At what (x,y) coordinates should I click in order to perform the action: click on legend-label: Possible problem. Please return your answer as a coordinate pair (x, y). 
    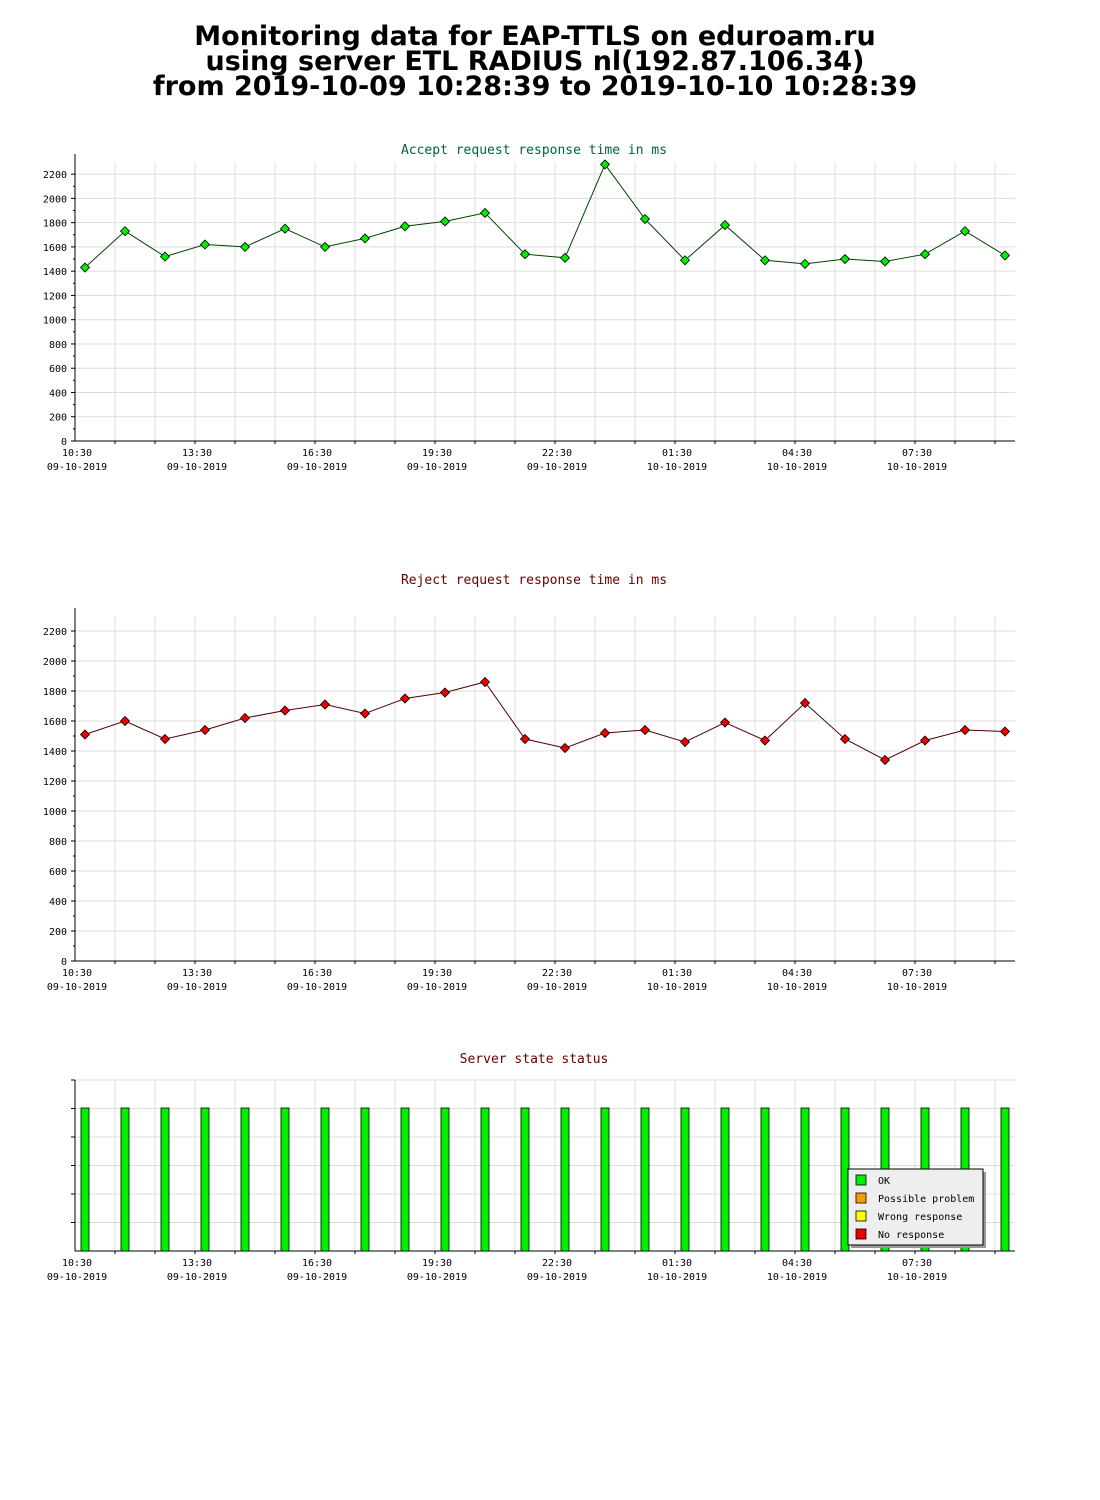
    Looking at the image, I should click on (926, 1199).